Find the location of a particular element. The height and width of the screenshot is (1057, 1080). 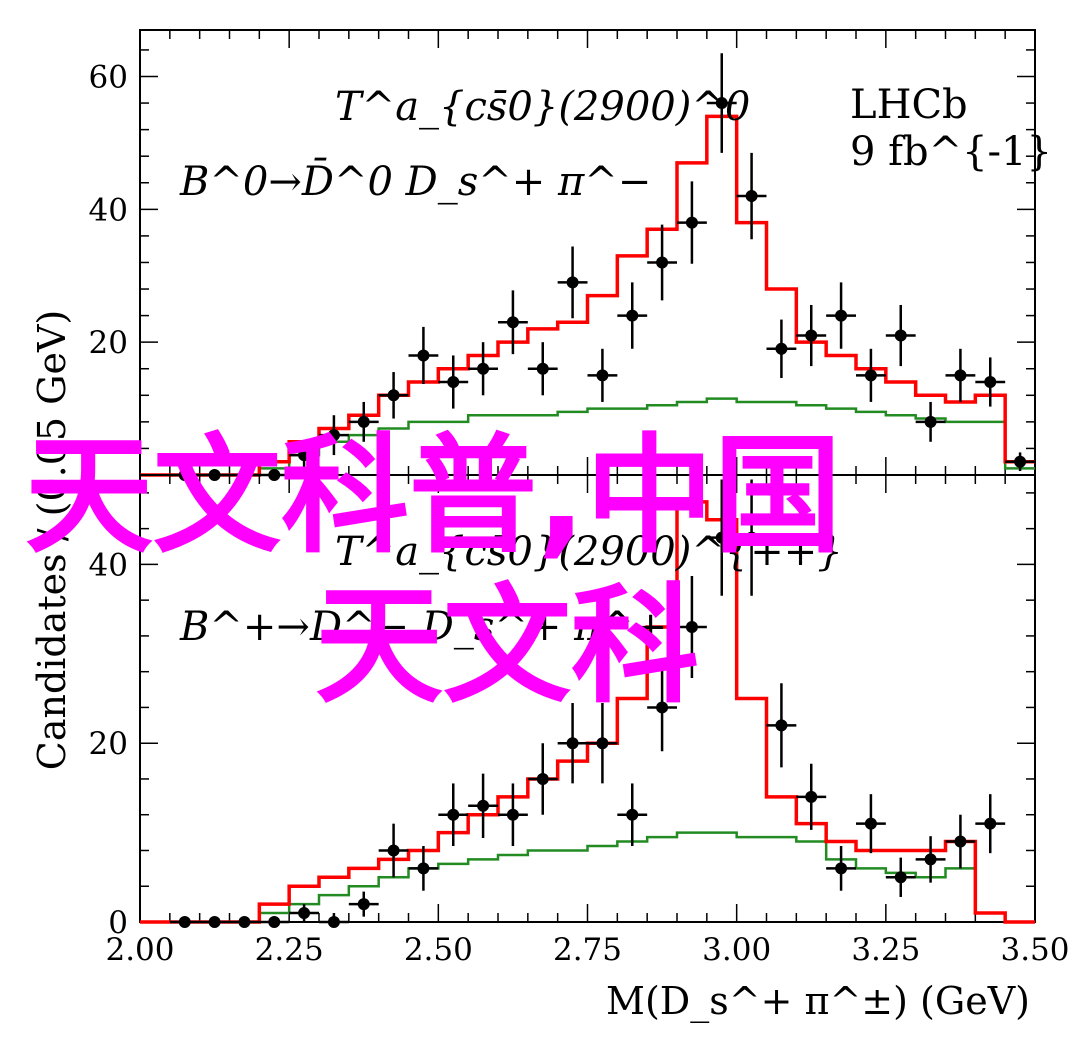

top-annotation-line1: T^a_{cs̄0}(2900)^0 is located at coordinates (542, 107).